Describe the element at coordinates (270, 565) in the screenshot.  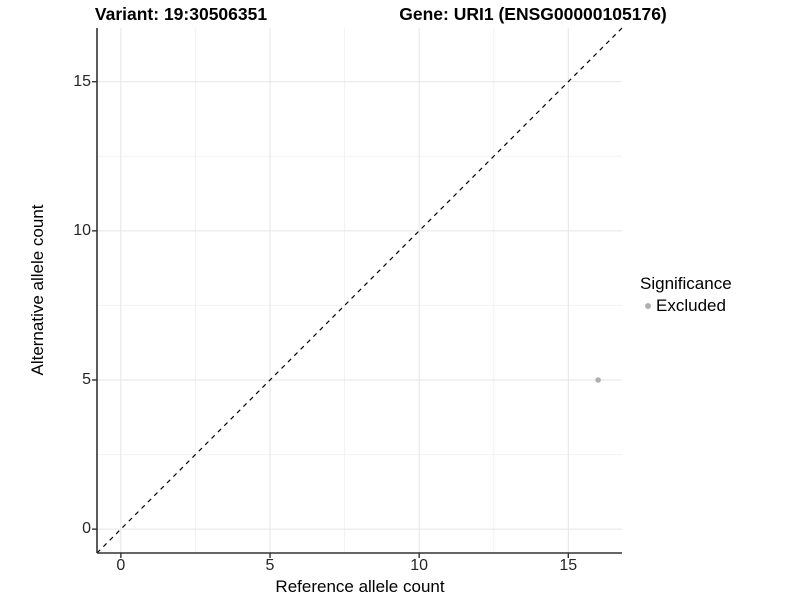
I see `x-tick-label: 5` at that location.